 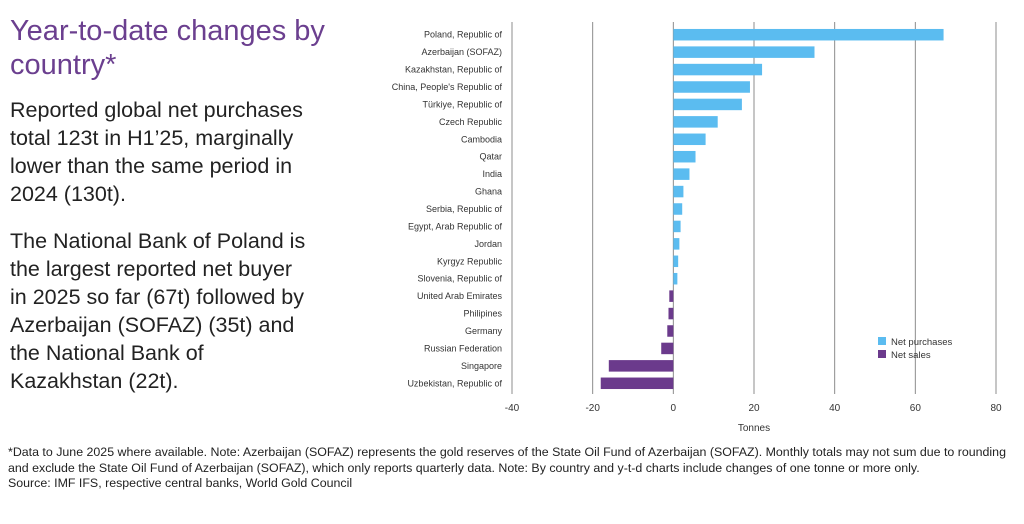 What do you see at coordinates (490, 157) in the screenshot?
I see `category-label: Qatar` at bounding box center [490, 157].